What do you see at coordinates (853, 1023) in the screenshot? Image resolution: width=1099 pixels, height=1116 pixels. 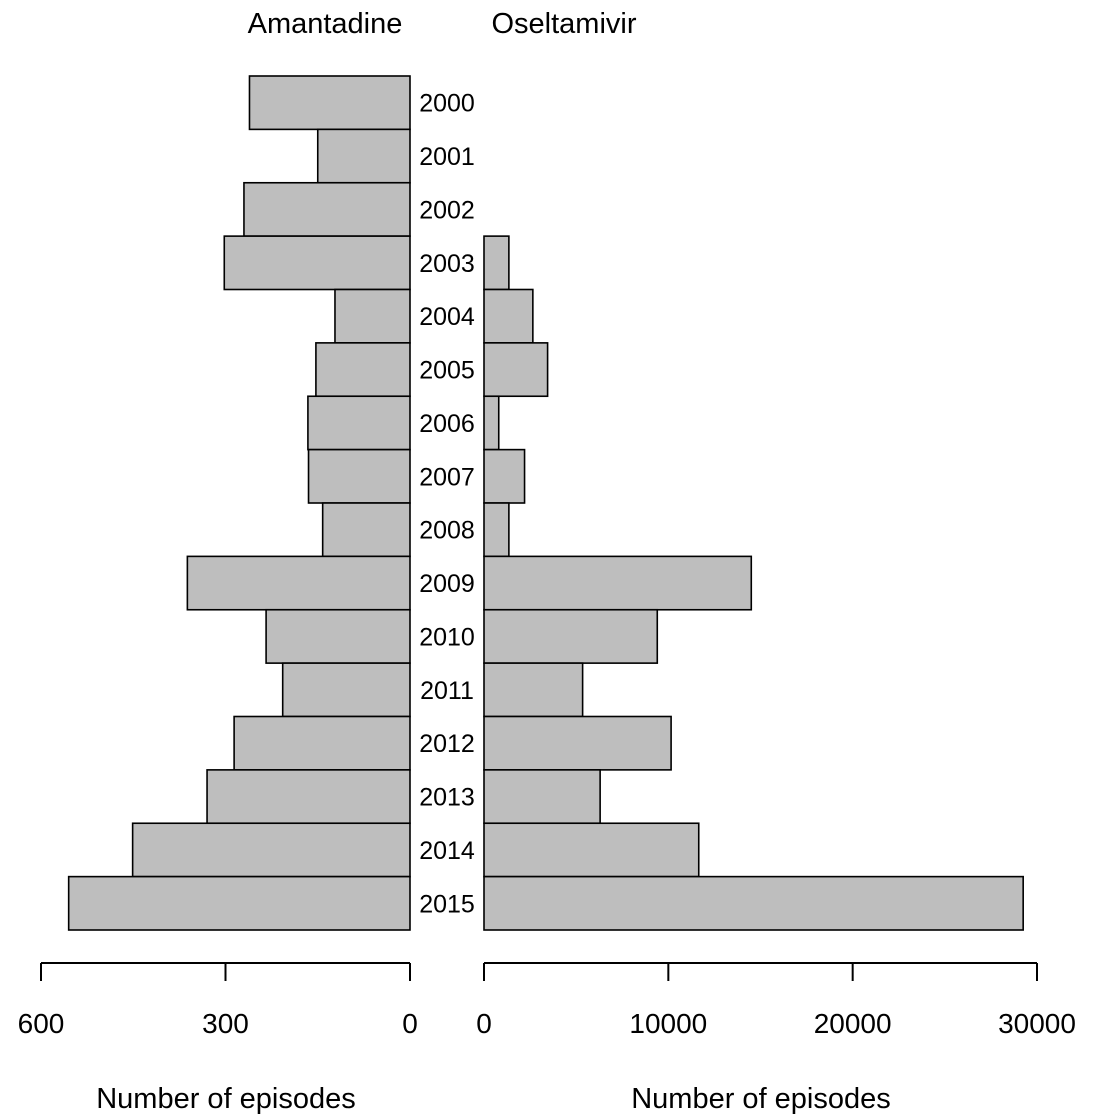 I see `oseltamivir-tick-label-20000: 20000` at bounding box center [853, 1023].